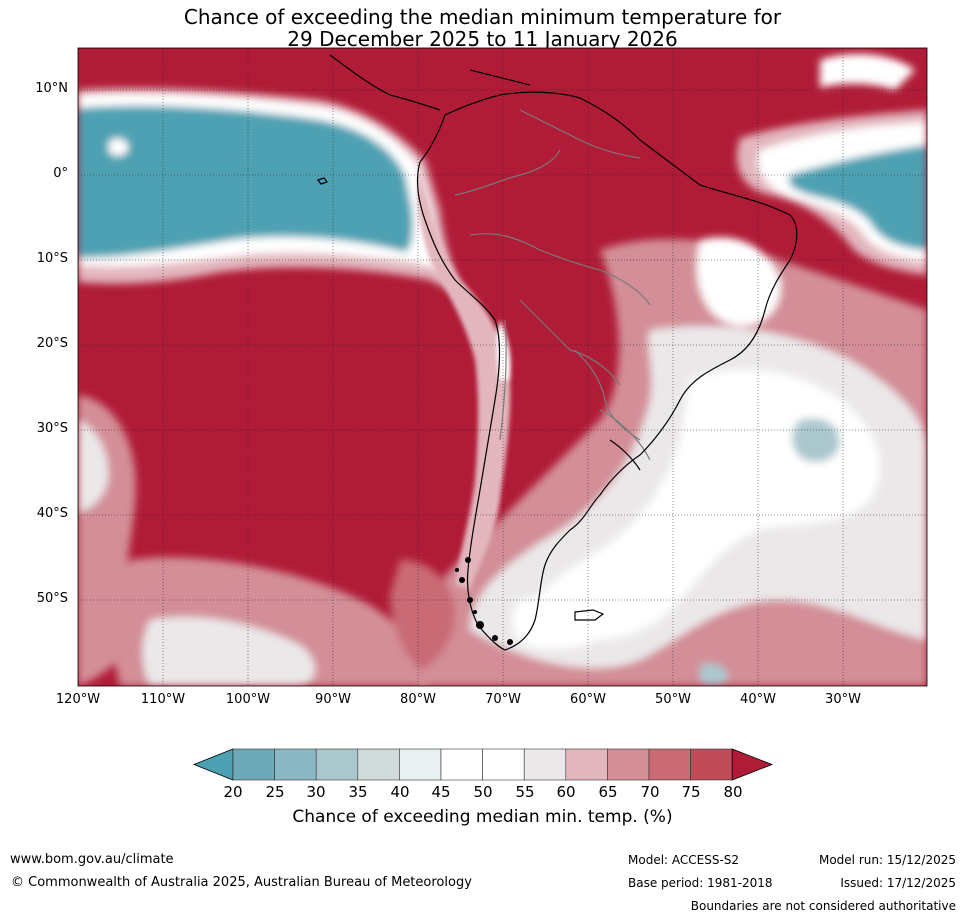 Image resolution: width=965 pixels, height=919 pixels. I want to click on lon-label: 60°W, so click(588, 699).